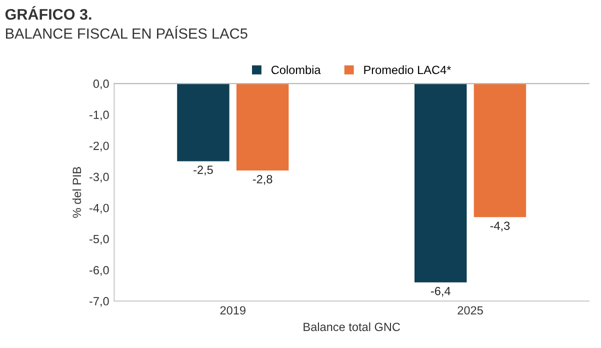 This screenshot has height=348, width=601. I want to click on y-axis-title: % del PIB, so click(77, 192).